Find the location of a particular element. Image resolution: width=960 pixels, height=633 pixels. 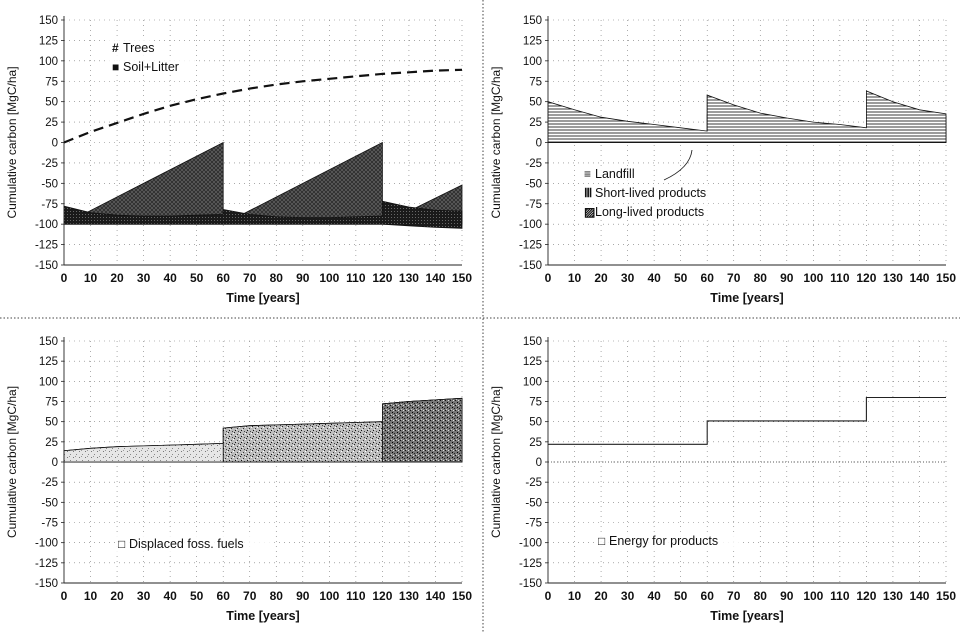

legend-entry-soil-litter: ■ Soil+Litter is located at coordinates (153, 67).